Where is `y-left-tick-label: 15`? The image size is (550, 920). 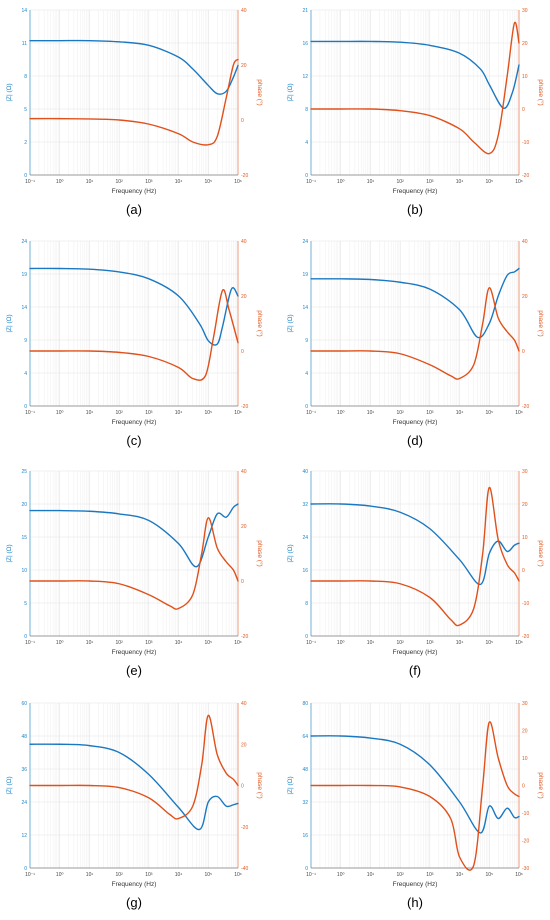 y-left-tick-label: 15 is located at coordinates (24, 538).